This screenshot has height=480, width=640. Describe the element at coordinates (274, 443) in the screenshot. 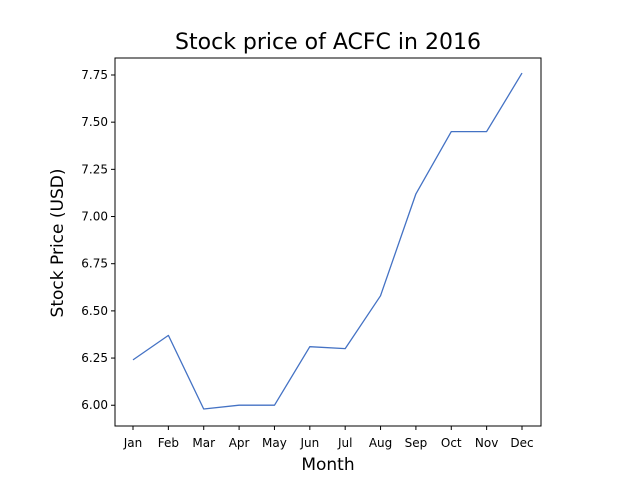

I see `x-tick-label: May` at that location.